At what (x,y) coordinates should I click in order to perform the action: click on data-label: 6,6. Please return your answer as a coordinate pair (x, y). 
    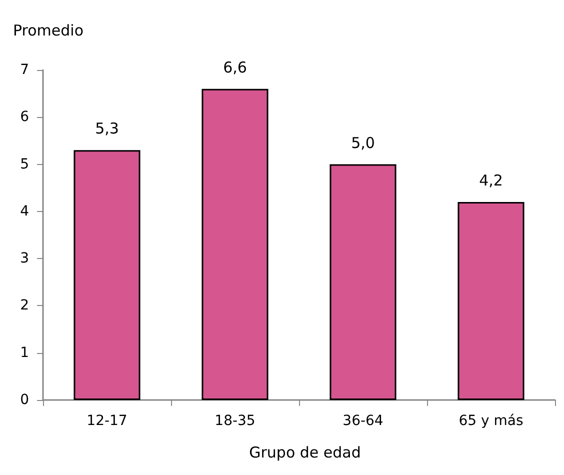
    Looking at the image, I should click on (235, 67).